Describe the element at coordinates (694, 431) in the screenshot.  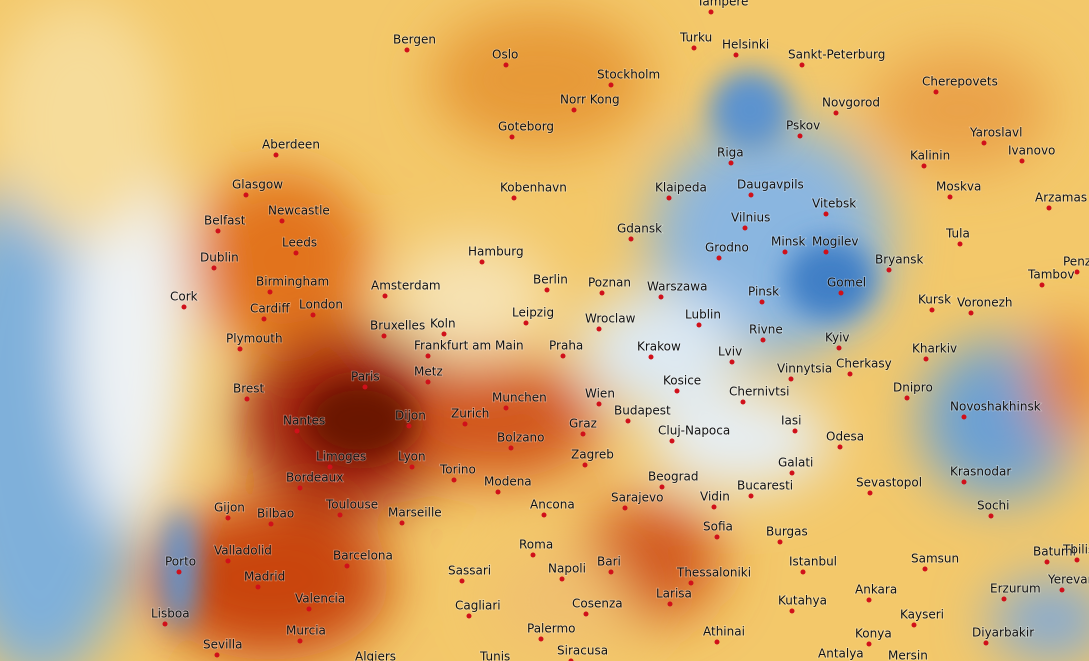
I see `city-label: Cluj-Napoca` at that location.